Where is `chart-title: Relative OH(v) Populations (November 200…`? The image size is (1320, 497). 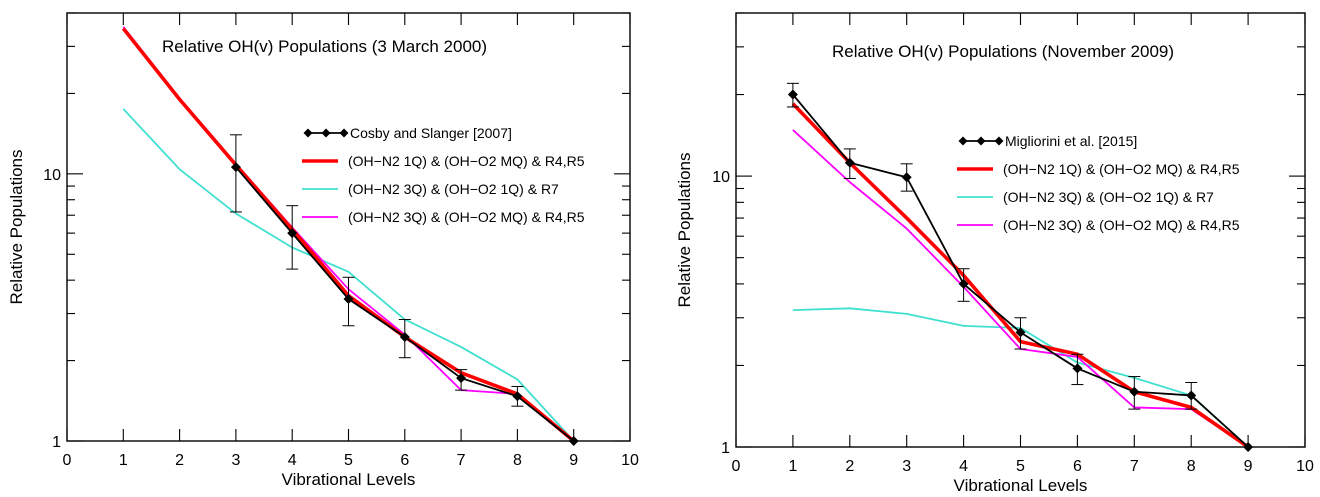 chart-title: Relative OH(v) Populations (November 200… is located at coordinates (1003, 51).